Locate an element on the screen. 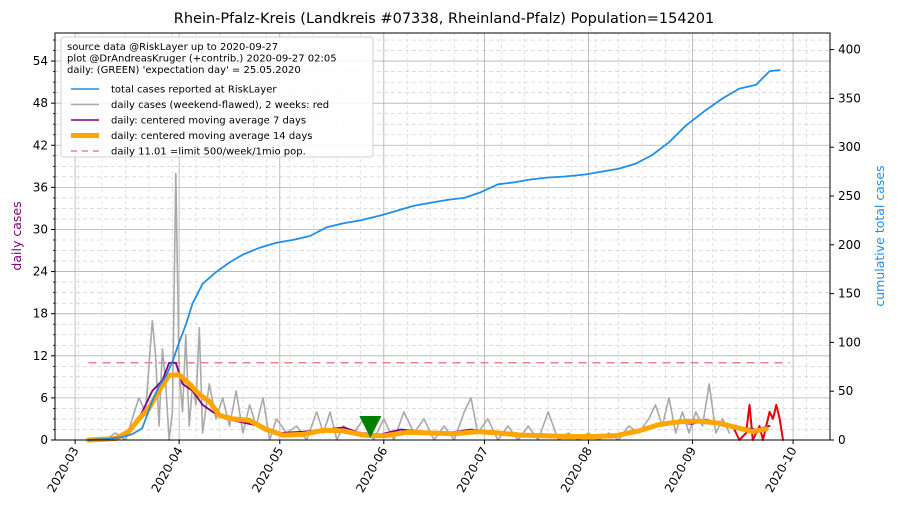 The width and height of the screenshot is (897, 516). y-right-tick-label: 100 is located at coordinates (849, 342).